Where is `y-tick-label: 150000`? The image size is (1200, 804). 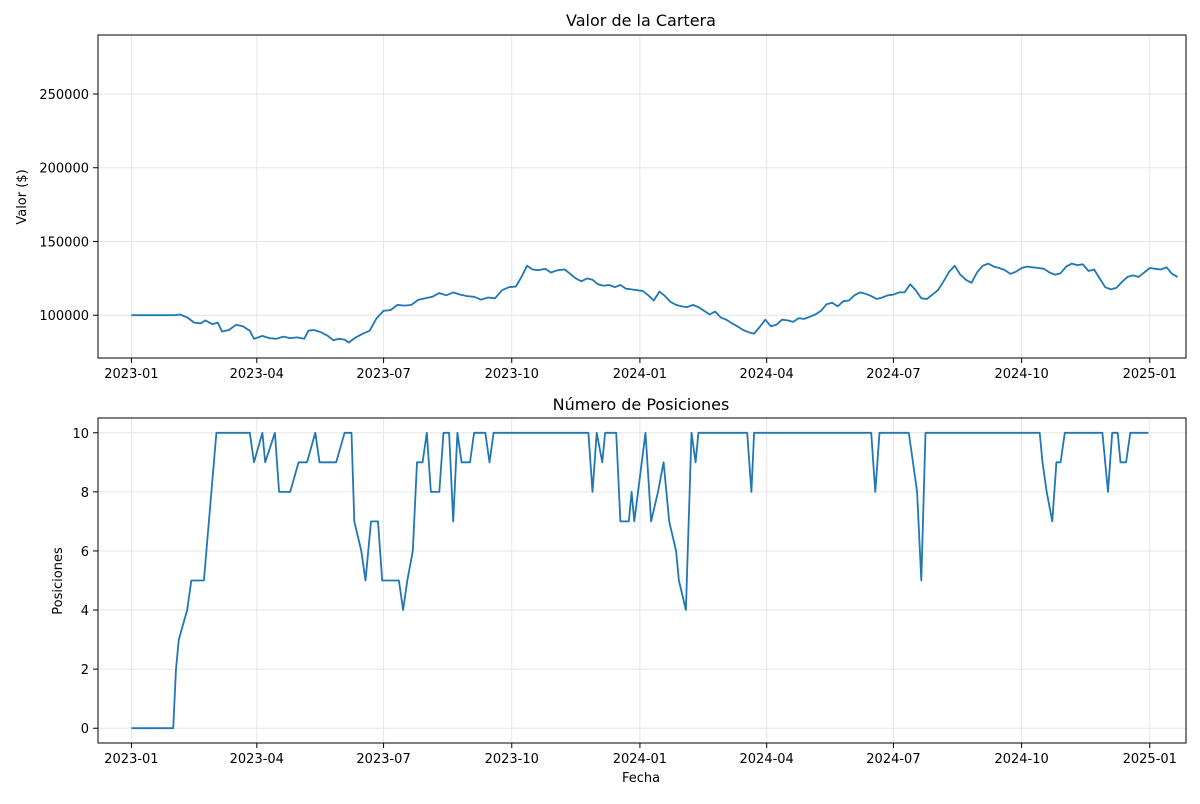 y-tick-label: 150000 is located at coordinates (64, 242).